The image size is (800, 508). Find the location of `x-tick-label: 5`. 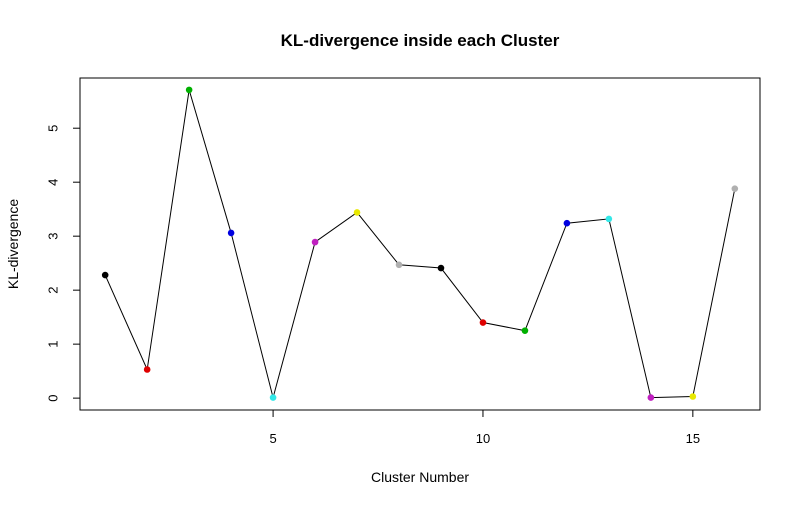

x-tick-label: 5 is located at coordinates (272, 438).